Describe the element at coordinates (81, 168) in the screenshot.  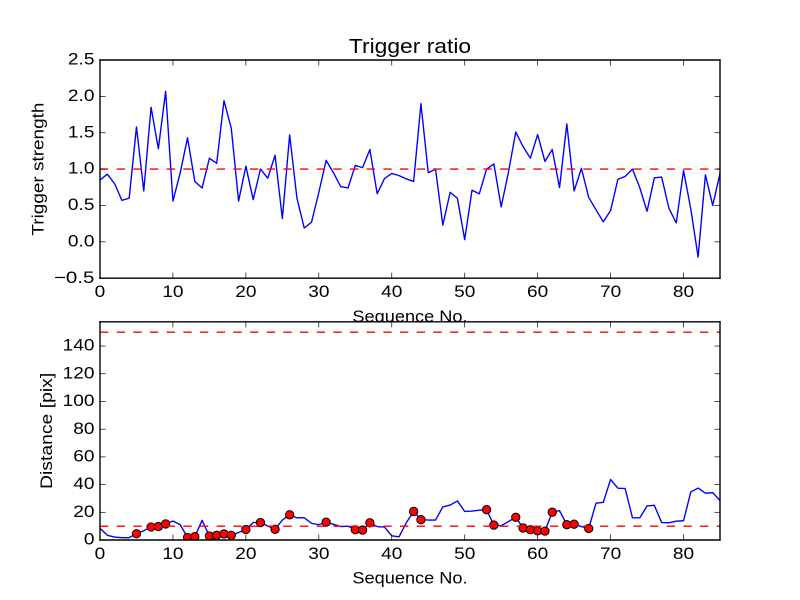
I see `svg-text: 1.0` at that location.